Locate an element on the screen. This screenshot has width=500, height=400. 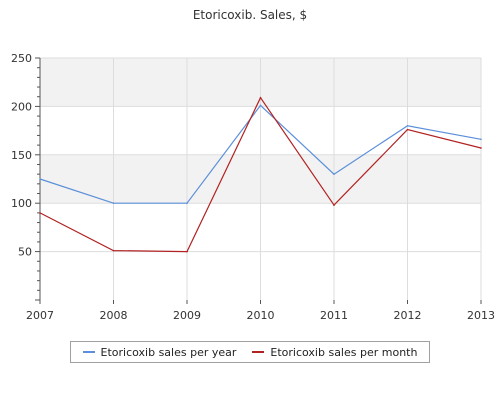
x-tick-label-4: 2011 is located at coordinates (334, 315).